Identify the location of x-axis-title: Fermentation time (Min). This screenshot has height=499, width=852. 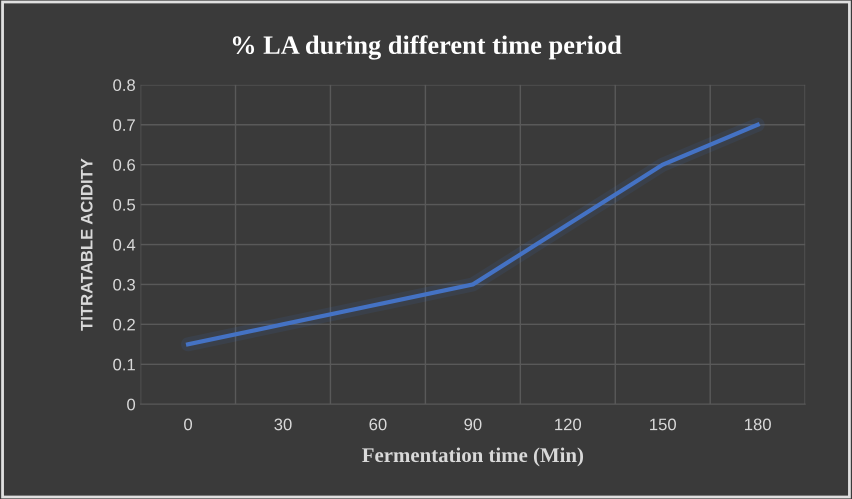
(473, 457).